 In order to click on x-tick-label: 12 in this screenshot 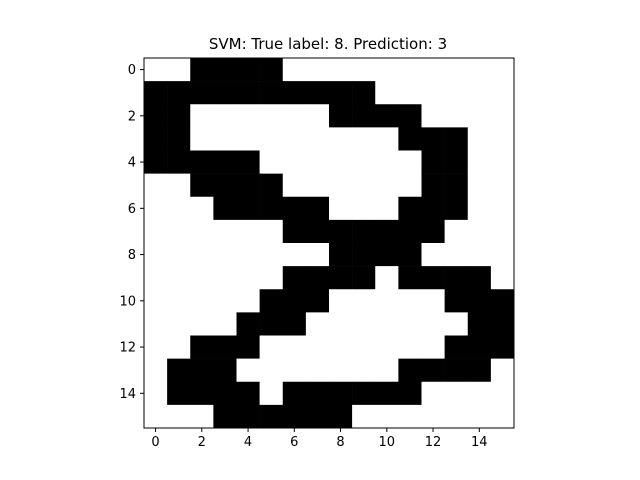, I will do `click(433, 442)`.